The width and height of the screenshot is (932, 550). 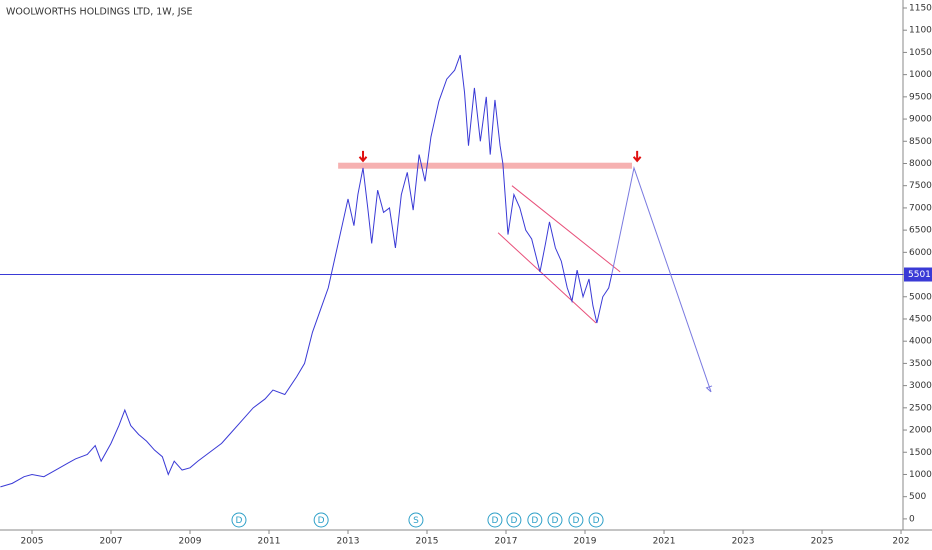 I want to click on projection-line, so click(x=661, y=279).